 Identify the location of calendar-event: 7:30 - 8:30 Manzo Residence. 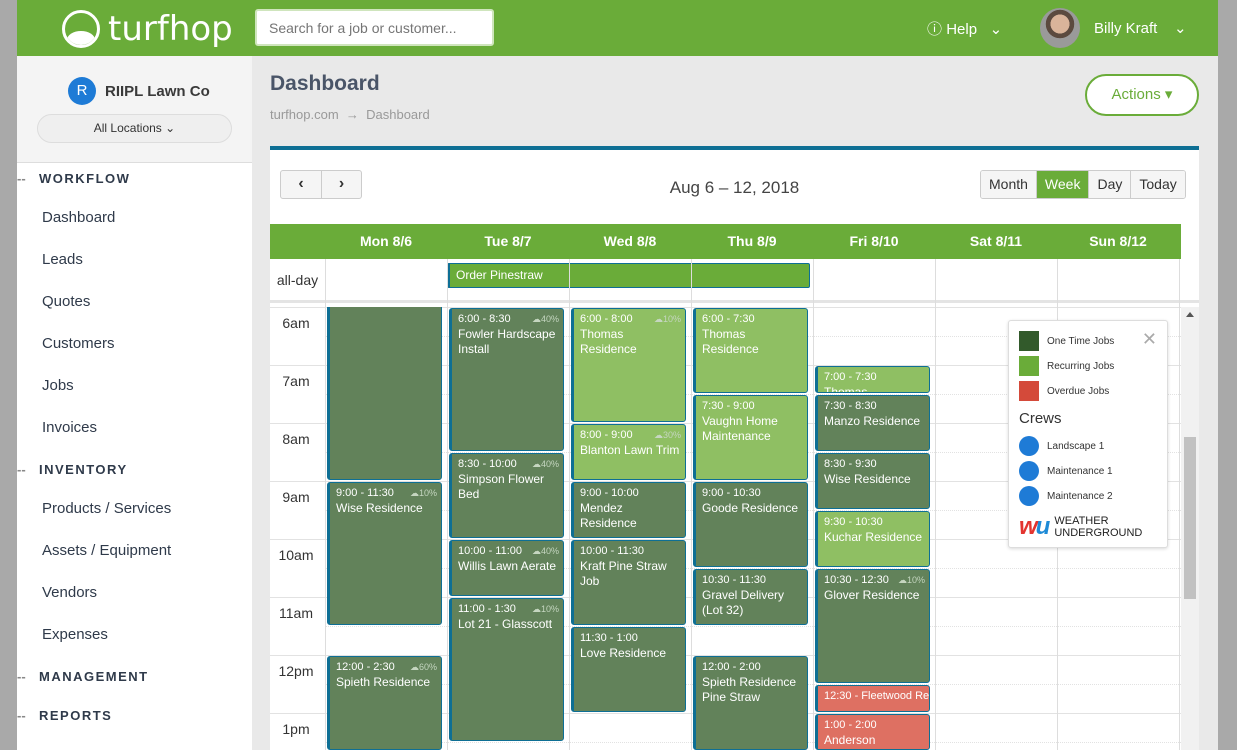
(872, 423).